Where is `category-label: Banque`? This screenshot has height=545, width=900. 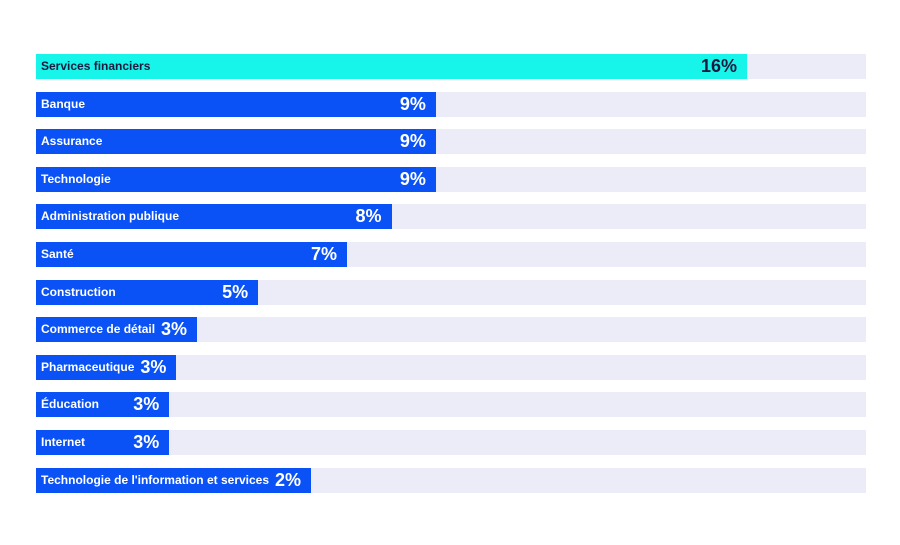 category-label: Banque is located at coordinates (63, 103).